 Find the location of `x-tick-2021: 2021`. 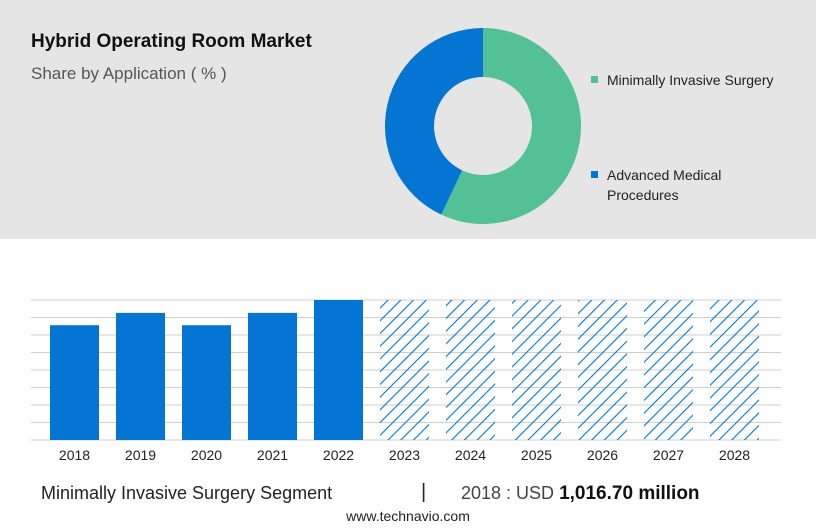

x-tick-2021: 2021 is located at coordinates (272, 455).